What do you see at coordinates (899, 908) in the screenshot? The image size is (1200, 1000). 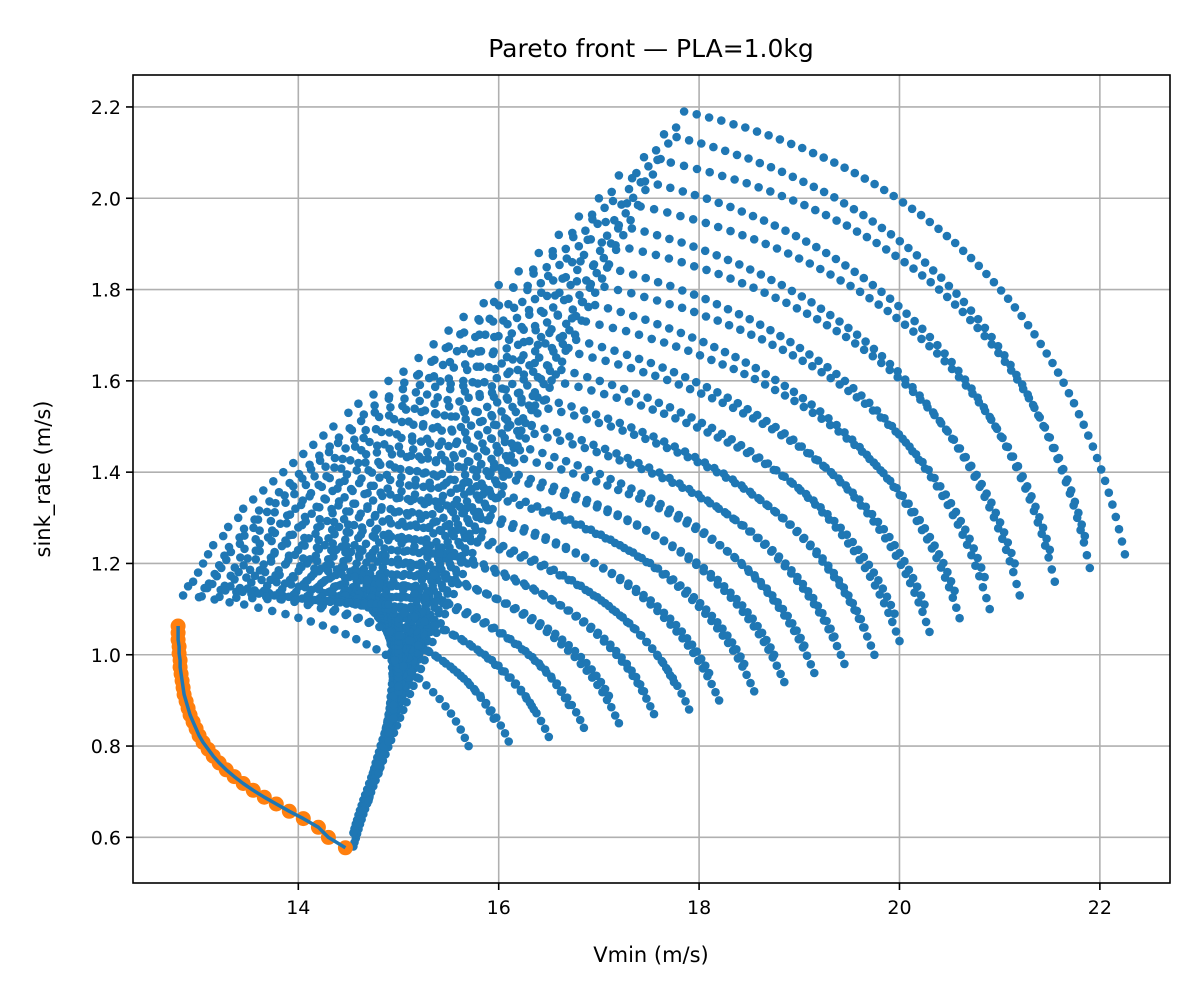 I see `x-tick-label: 20` at bounding box center [899, 908].